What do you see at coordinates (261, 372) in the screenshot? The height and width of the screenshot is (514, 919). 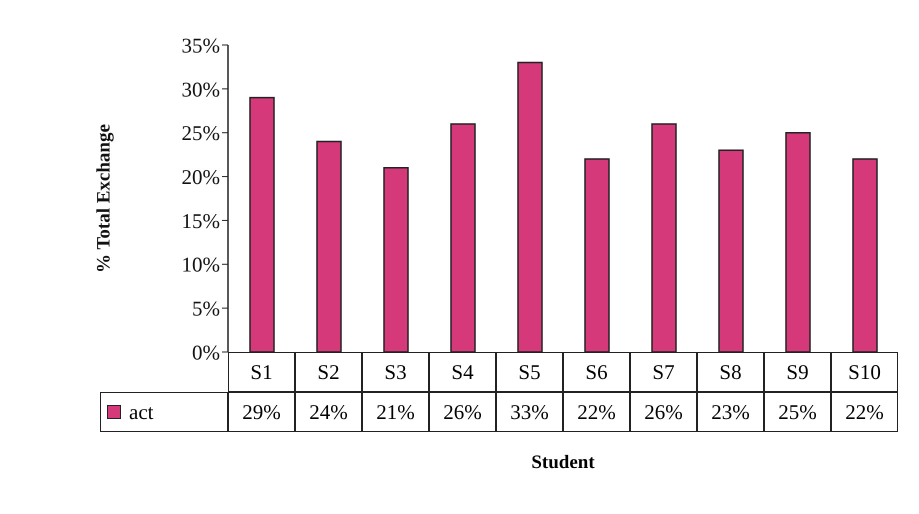 I see `x-tick-label: S1` at bounding box center [261, 372].